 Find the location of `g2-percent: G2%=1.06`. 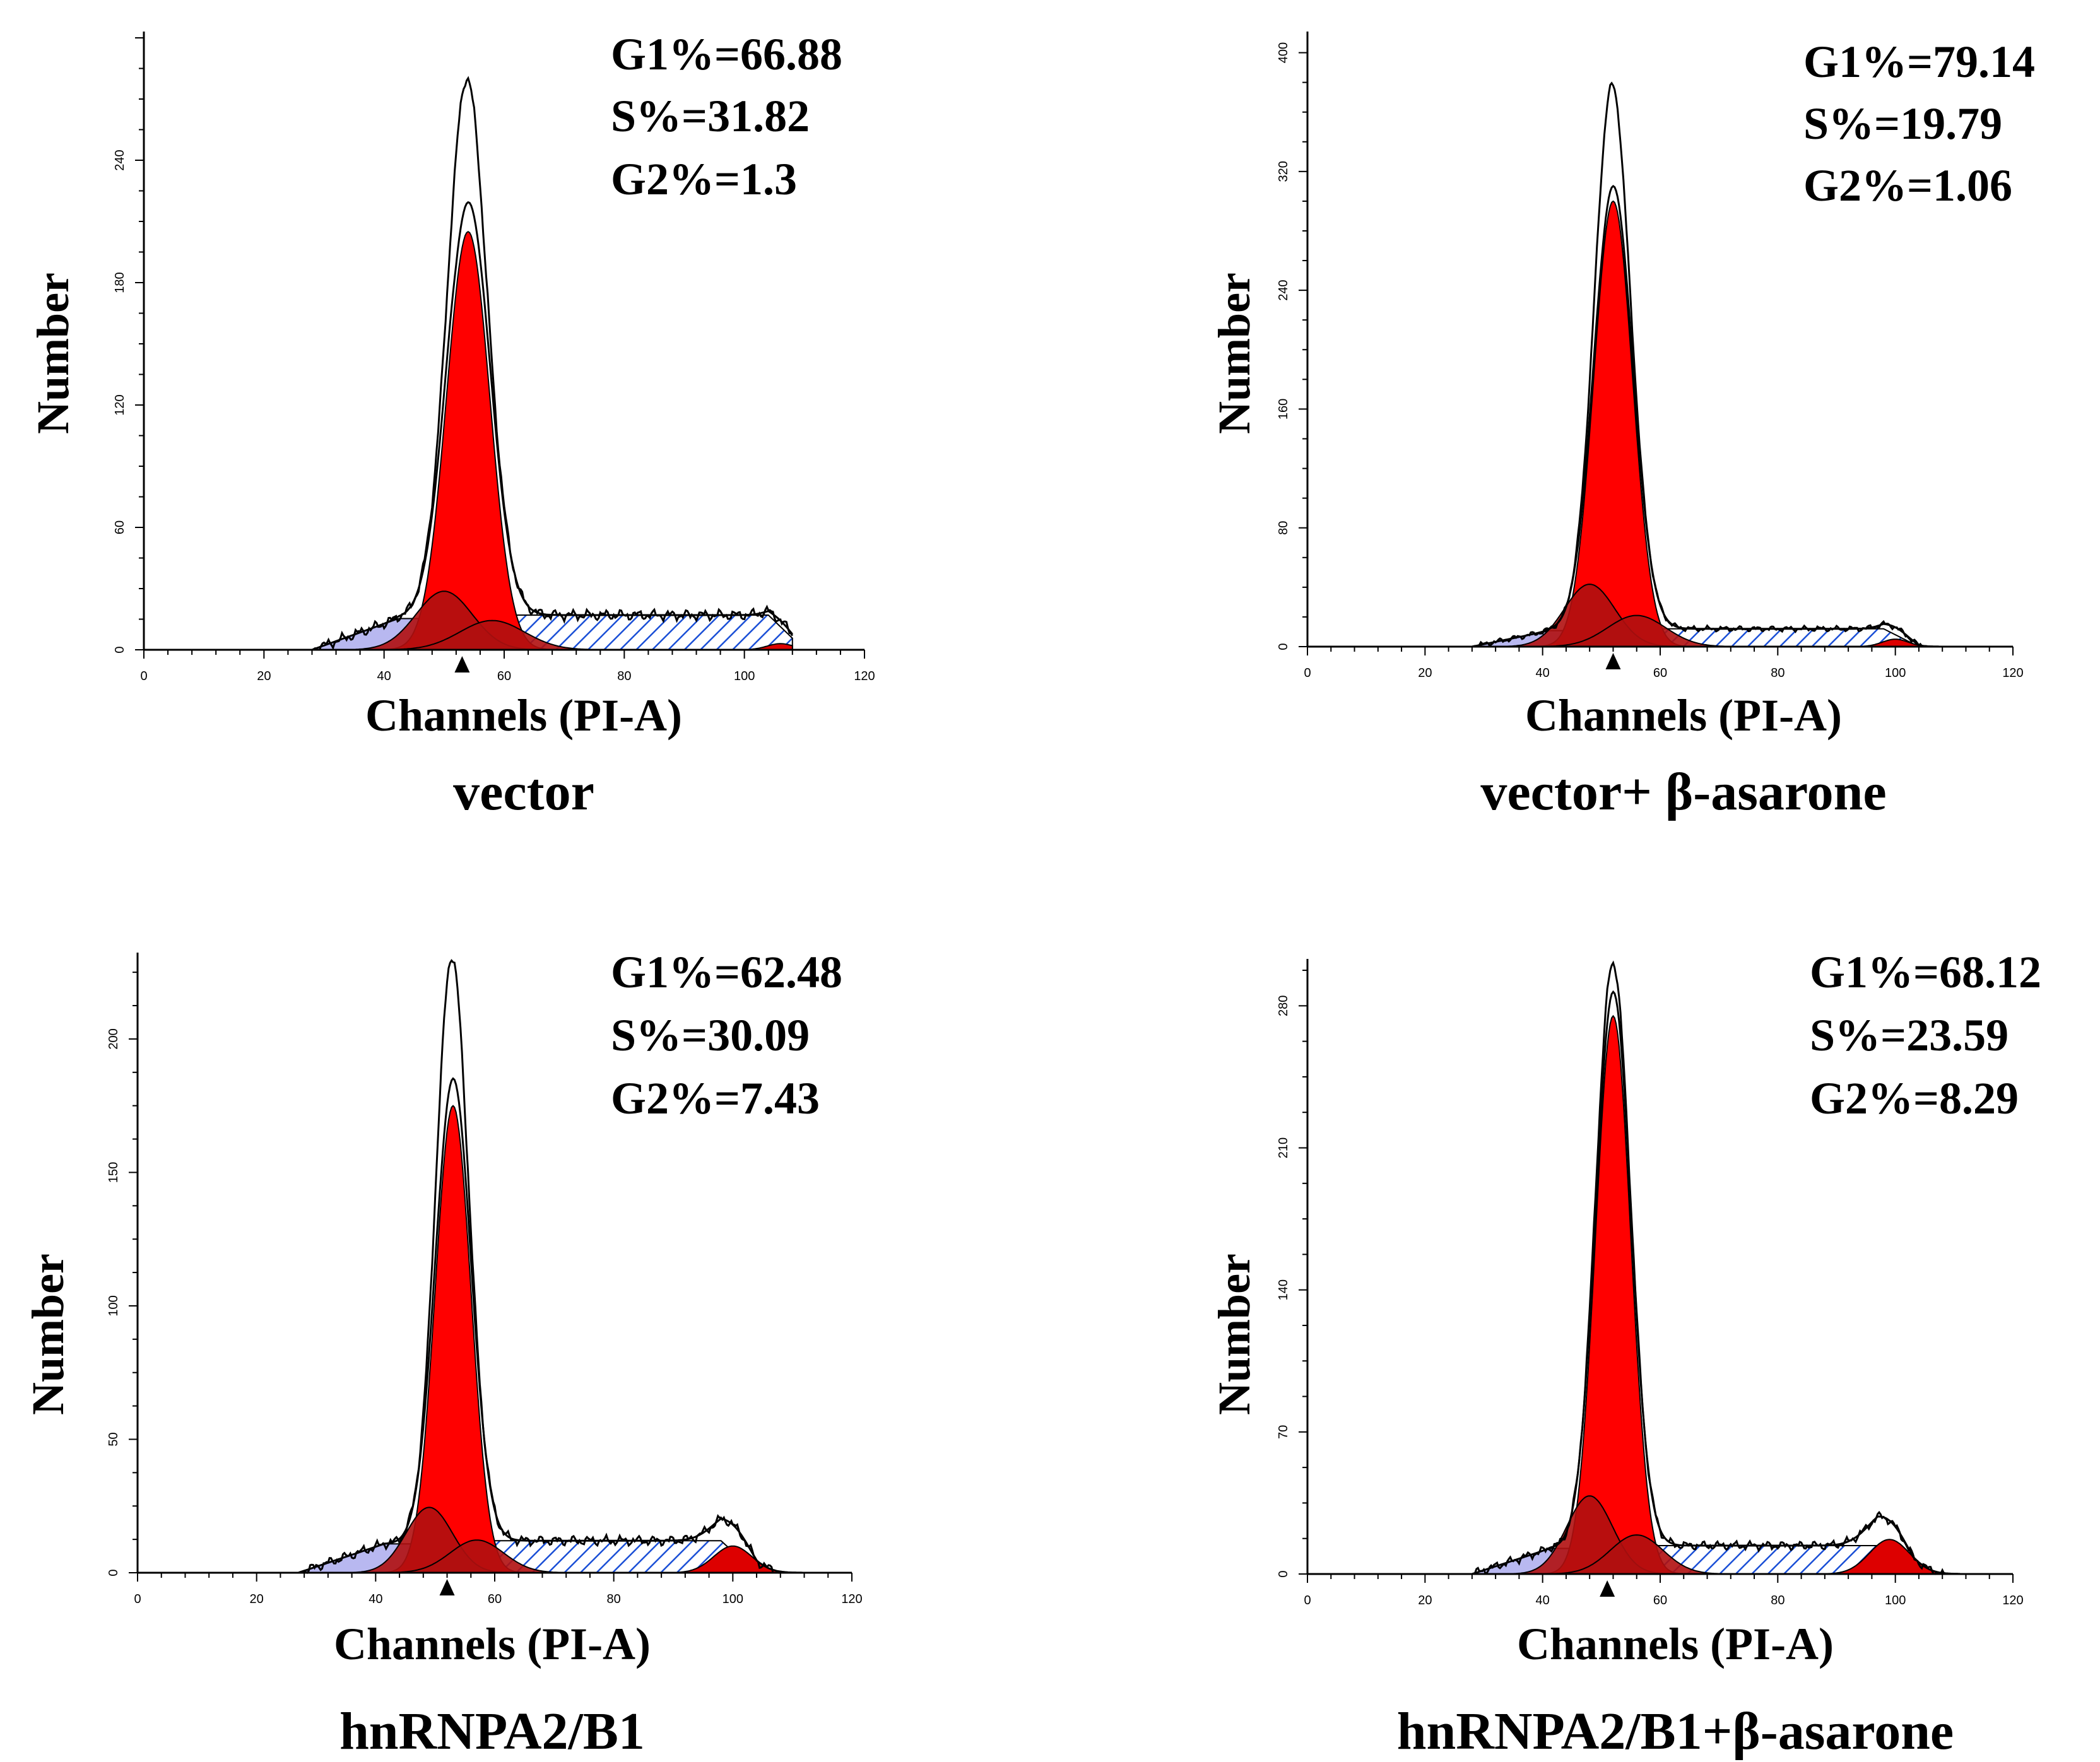

g2-percent: G2%=1.06 is located at coordinates (1908, 185).